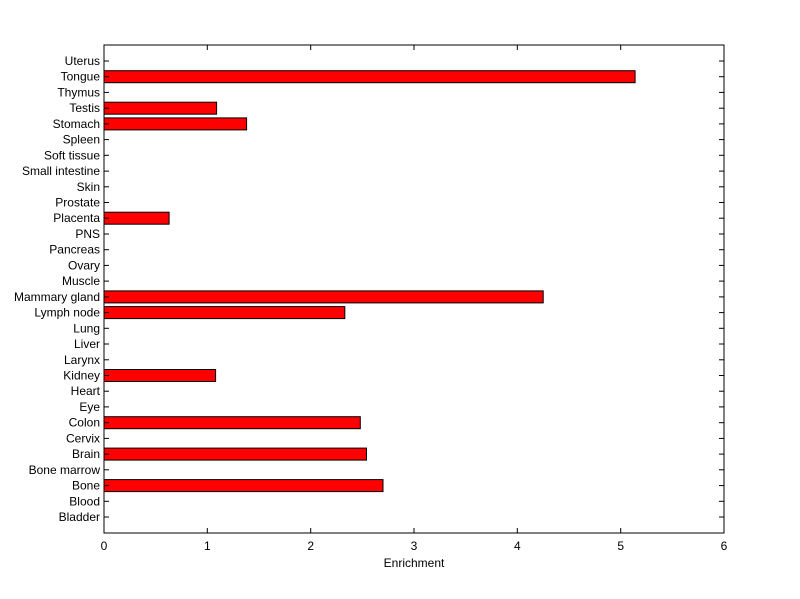 This screenshot has width=800, height=599. Describe the element at coordinates (235, 454) in the screenshot. I see `bar-brain` at that location.